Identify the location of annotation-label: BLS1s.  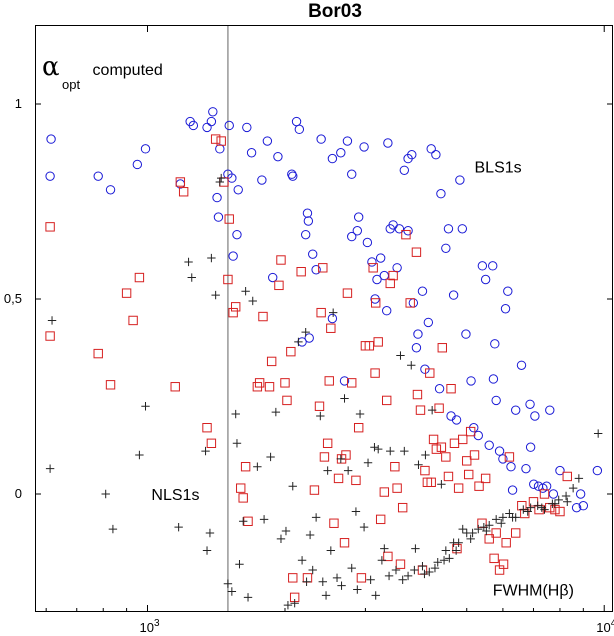
(498, 167).